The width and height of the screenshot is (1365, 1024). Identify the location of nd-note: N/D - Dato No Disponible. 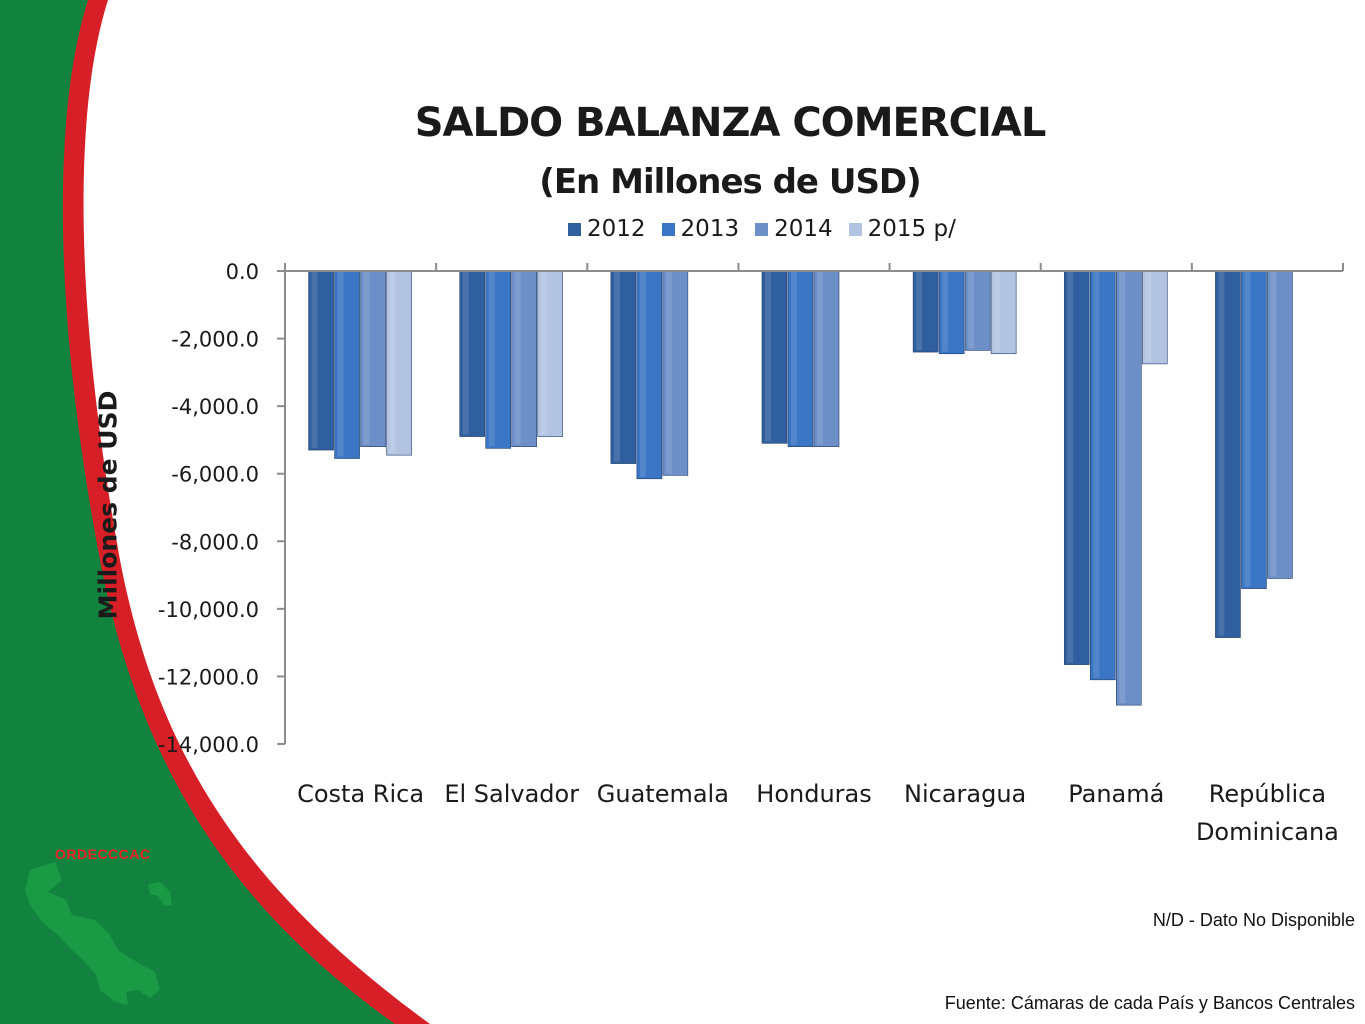
(1253, 920).